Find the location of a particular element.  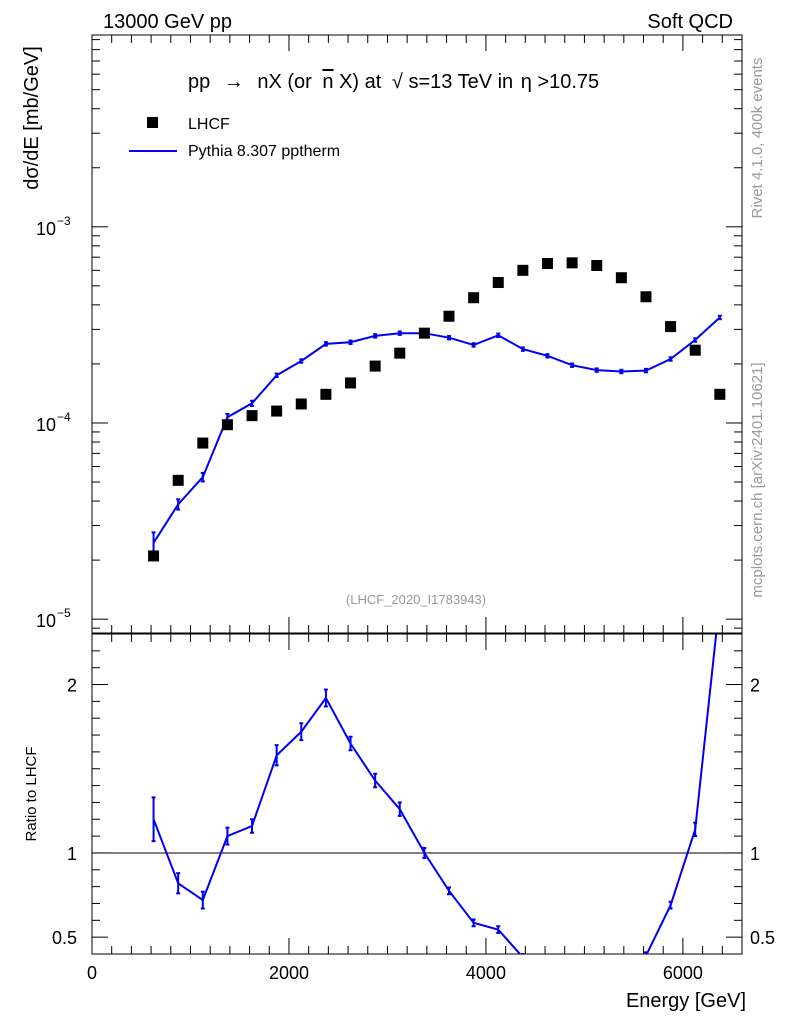

x-tick-label: 2000 is located at coordinates (289, 973).